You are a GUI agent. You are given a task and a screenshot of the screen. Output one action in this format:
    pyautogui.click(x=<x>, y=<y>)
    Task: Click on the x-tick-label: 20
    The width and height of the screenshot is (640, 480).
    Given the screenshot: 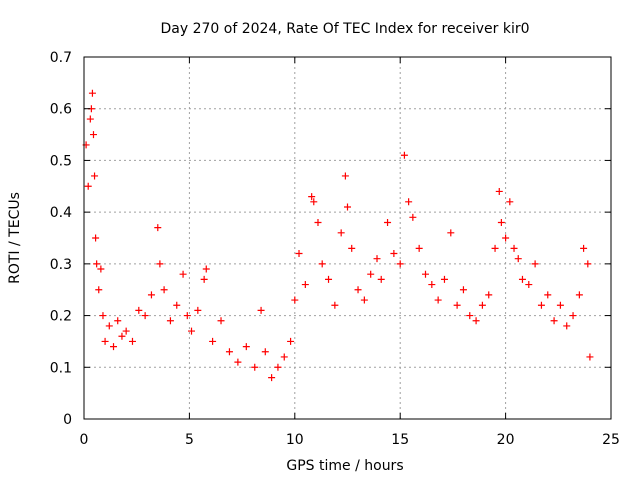 What is the action you would take?
    pyautogui.click(x=506, y=440)
    